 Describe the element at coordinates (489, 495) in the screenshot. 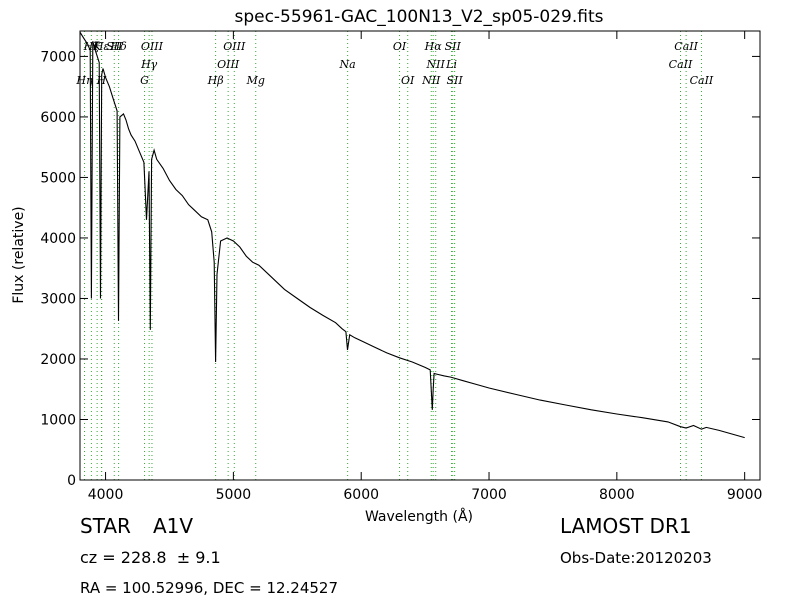

I see `x-tick-label: 7000` at that location.